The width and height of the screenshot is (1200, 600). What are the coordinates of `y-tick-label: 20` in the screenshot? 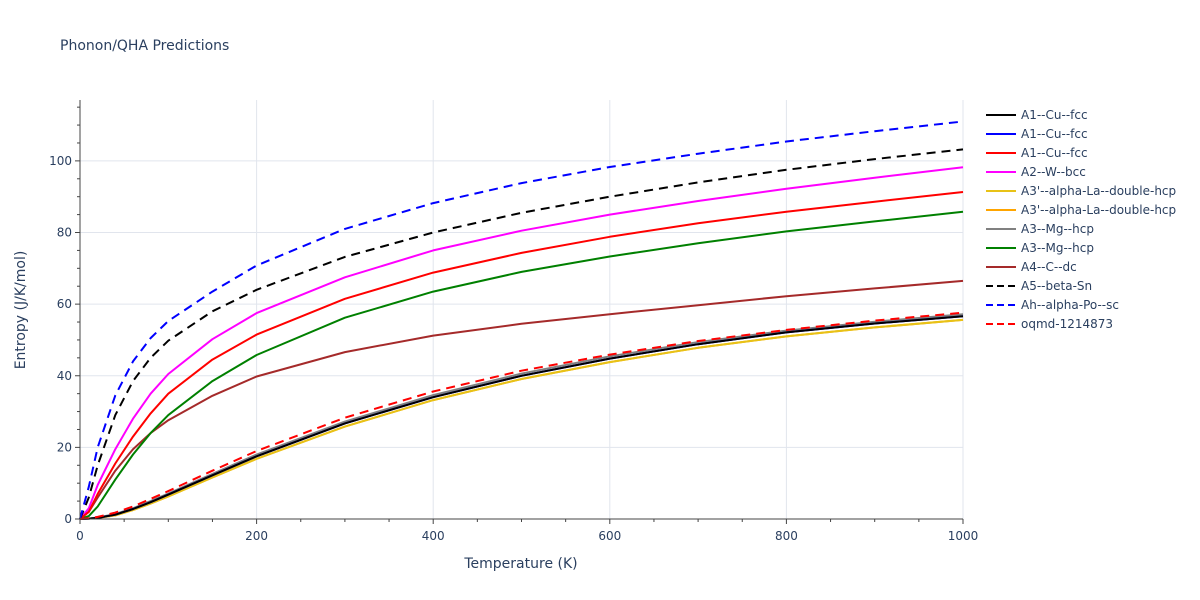 It's located at (64, 447).